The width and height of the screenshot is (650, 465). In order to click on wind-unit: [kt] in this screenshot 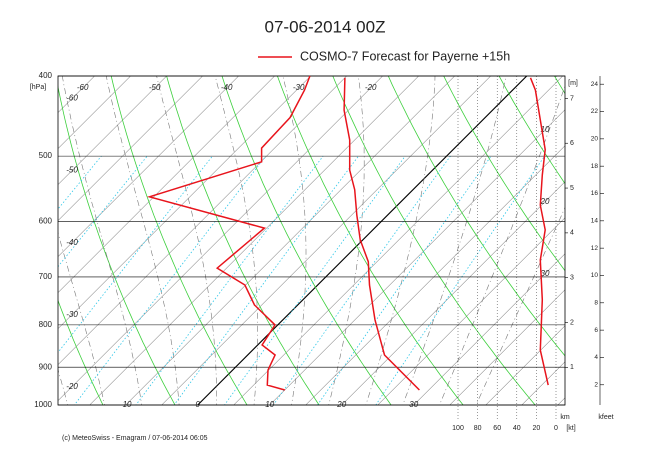, I will do `click(570, 428)`.